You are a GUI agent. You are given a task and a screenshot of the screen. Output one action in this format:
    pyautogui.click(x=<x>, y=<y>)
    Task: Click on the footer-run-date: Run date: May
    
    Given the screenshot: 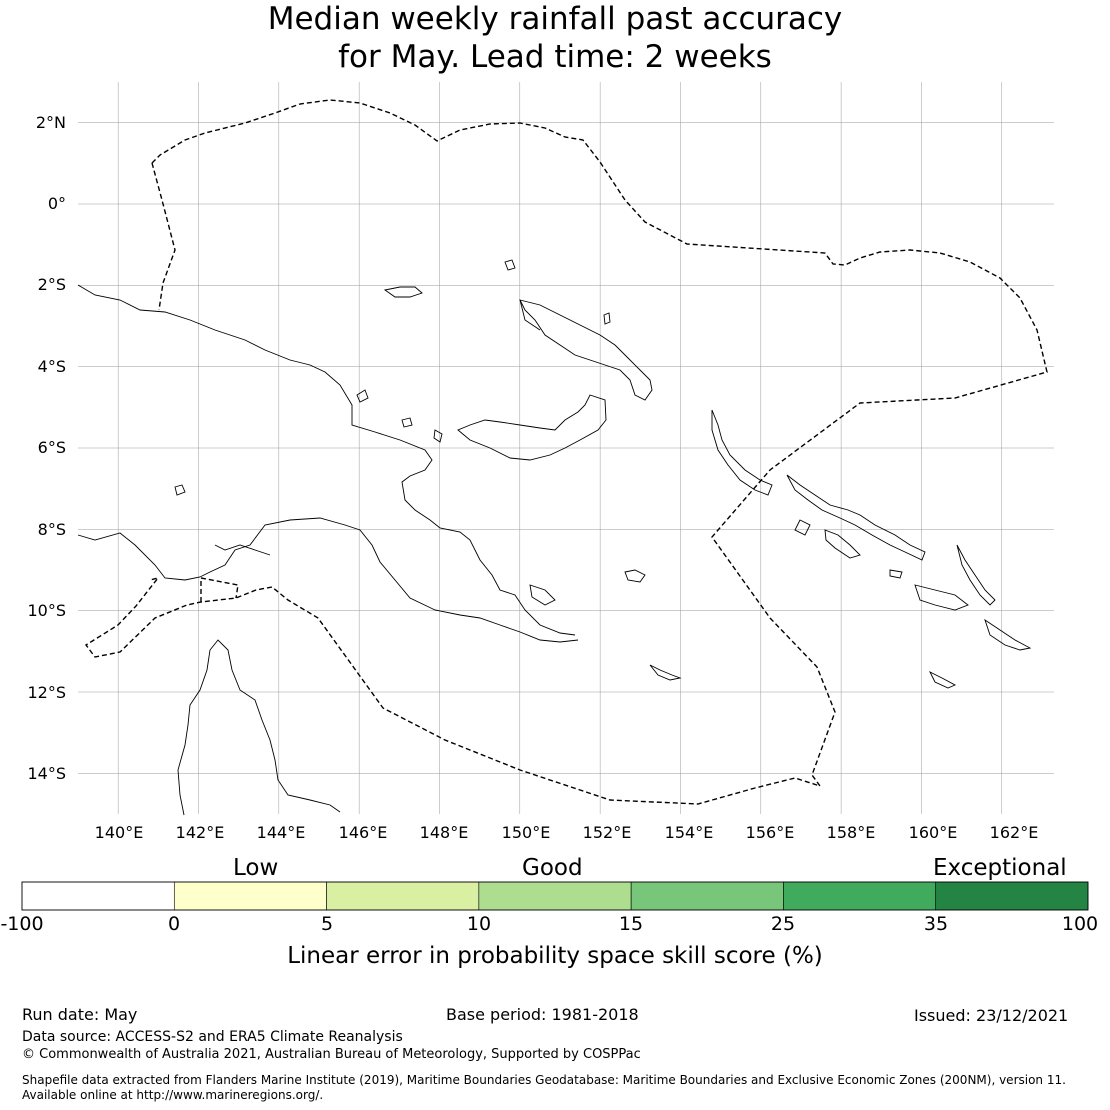 What is the action you would take?
    pyautogui.click(x=80, y=1014)
    